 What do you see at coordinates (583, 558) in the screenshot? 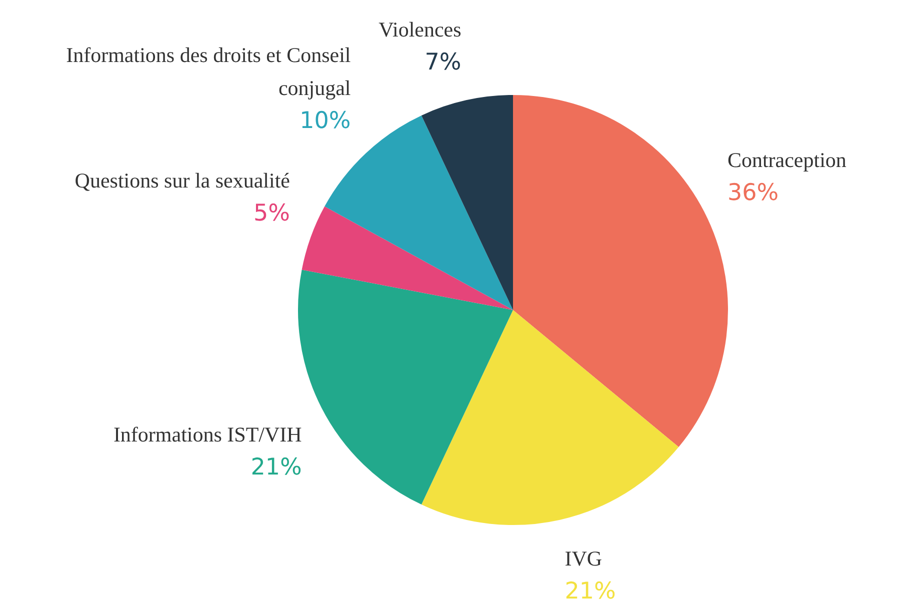
I see `slice-label: IVG` at bounding box center [583, 558].